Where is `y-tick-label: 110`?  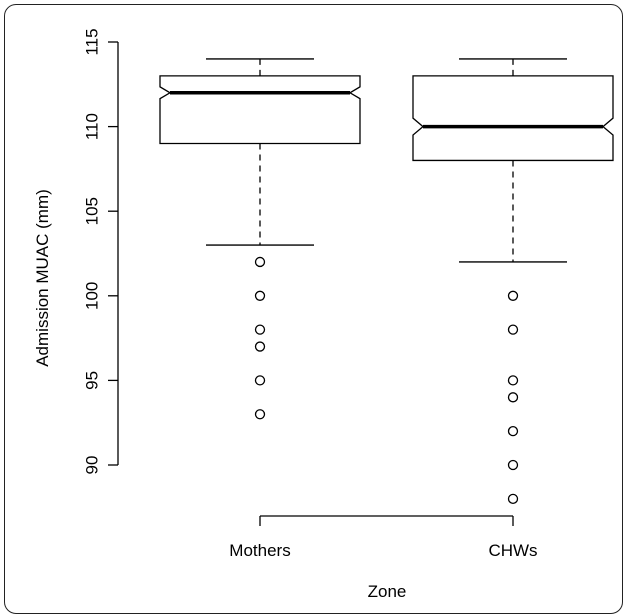 y-tick-label: 110 is located at coordinates (92, 126).